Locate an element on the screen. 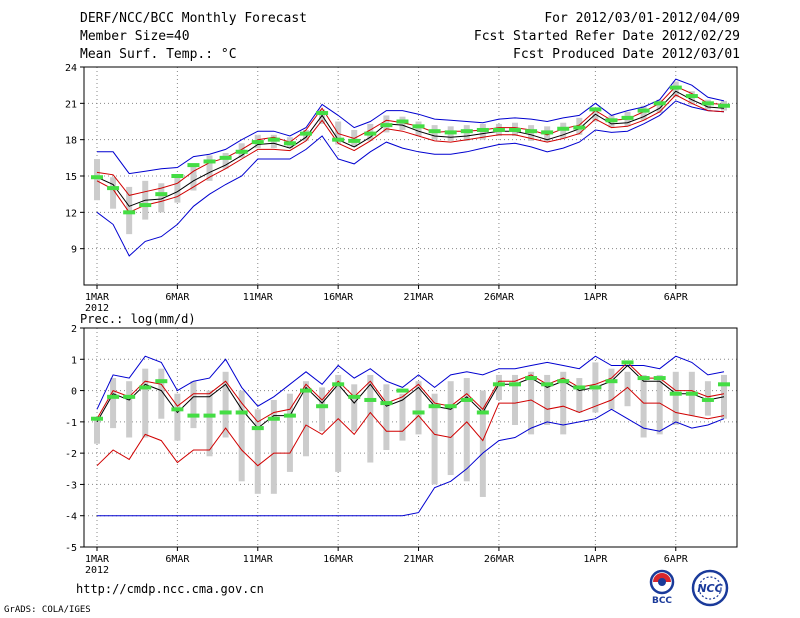 The height and width of the screenshot is (618, 800). temp-mean-line is located at coordinates (410, 148).